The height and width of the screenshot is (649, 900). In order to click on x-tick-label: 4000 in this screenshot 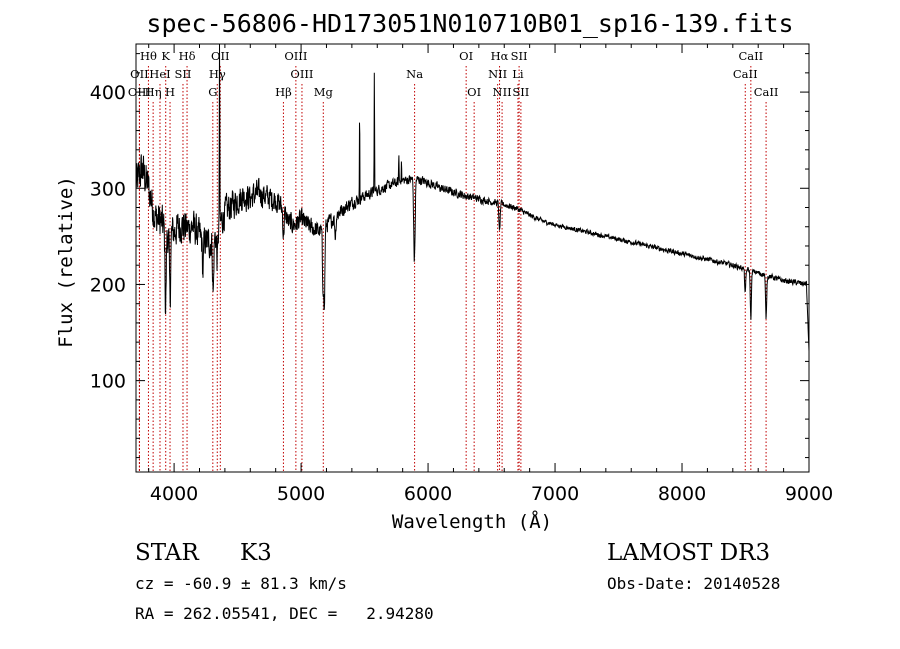, I will do `click(174, 494)`.